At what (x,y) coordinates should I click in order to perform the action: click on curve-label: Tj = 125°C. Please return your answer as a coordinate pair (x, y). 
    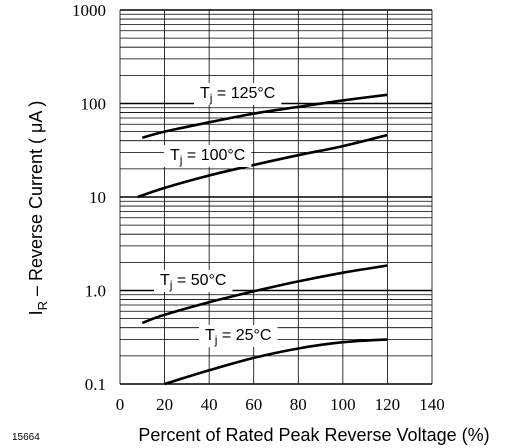
    Looking at the image, I should click on (237, 95).